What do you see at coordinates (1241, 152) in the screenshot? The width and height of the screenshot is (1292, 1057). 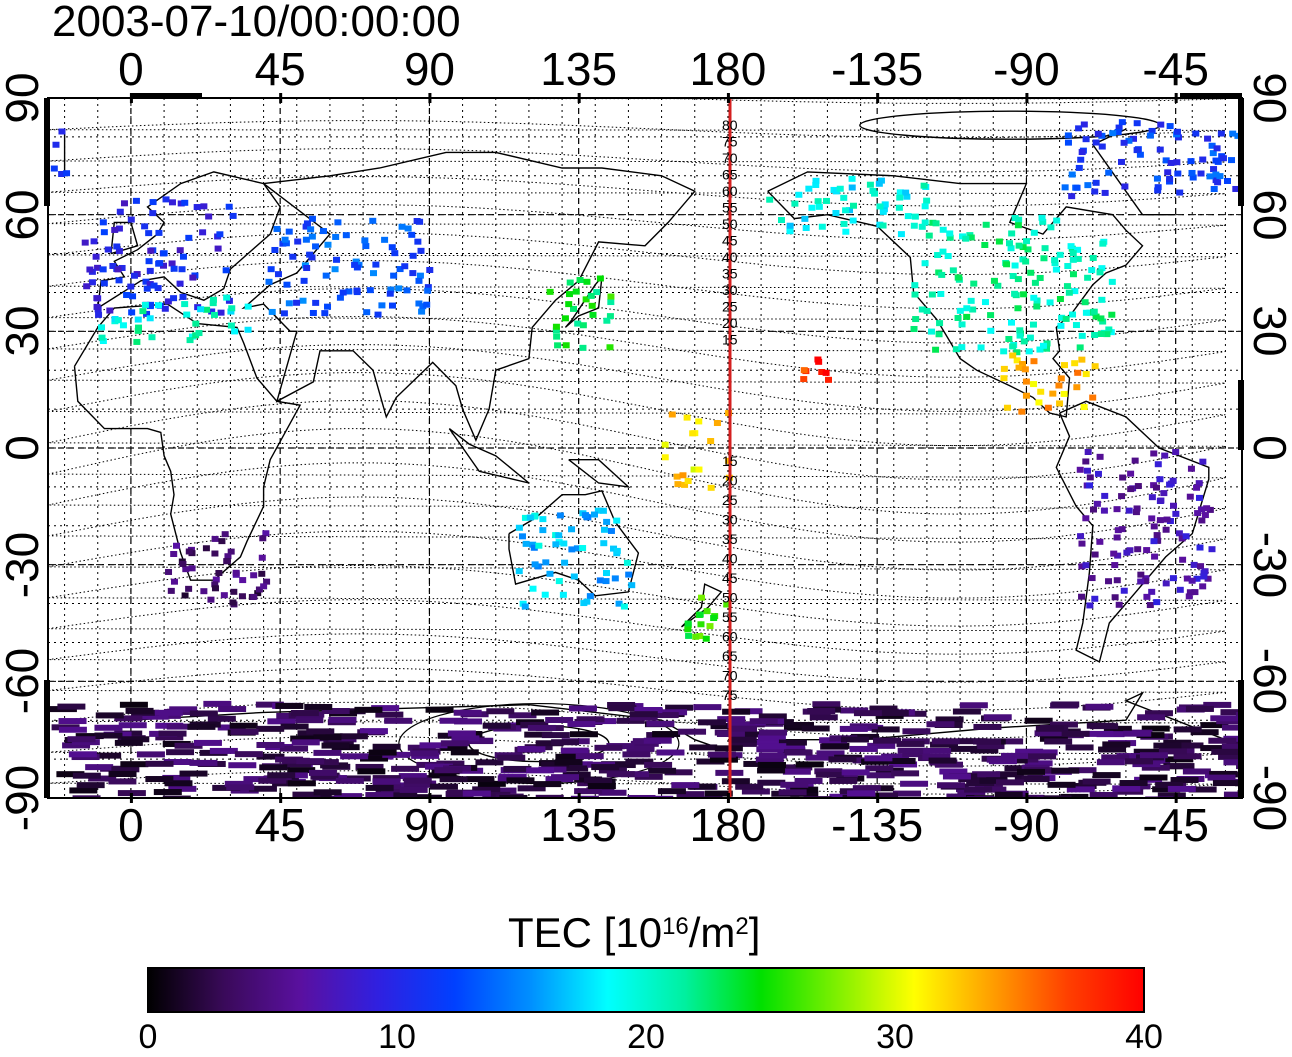 I see `frame-segment` at bounding box center [1241, 152].